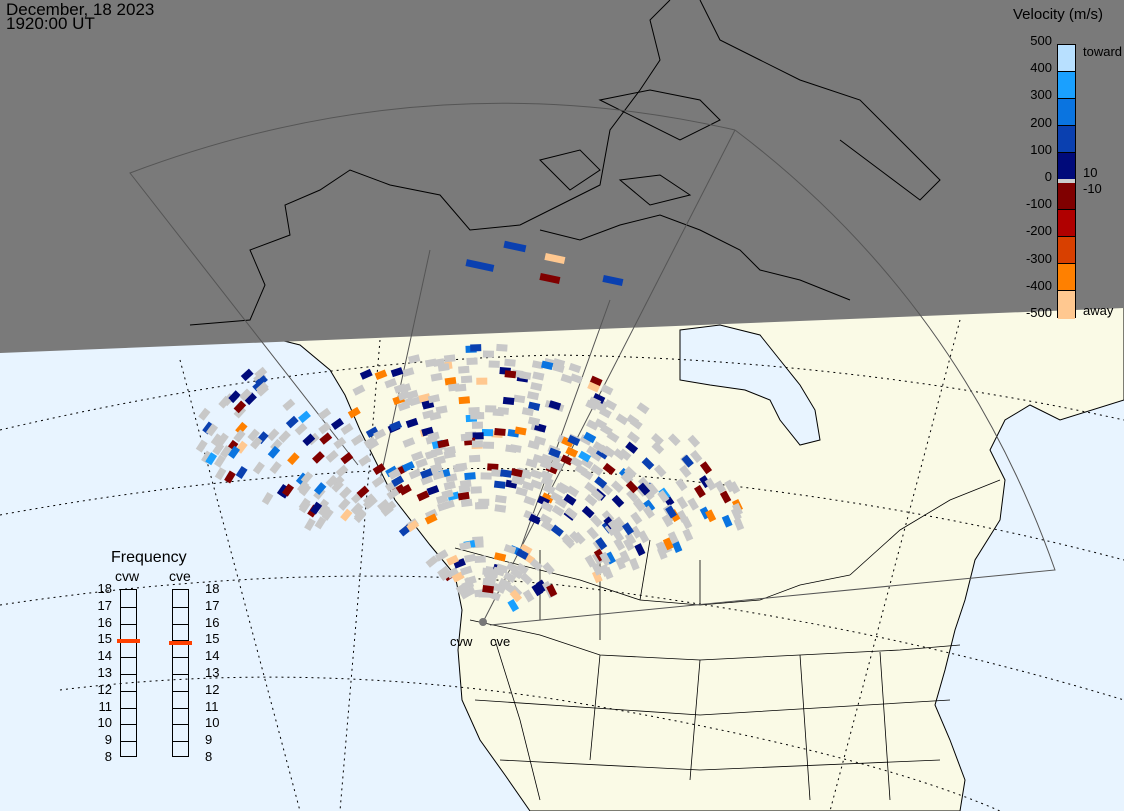 This screenshot has height=811, width=1124. I want to click on frequency-tick: 12, so click(104, 689).